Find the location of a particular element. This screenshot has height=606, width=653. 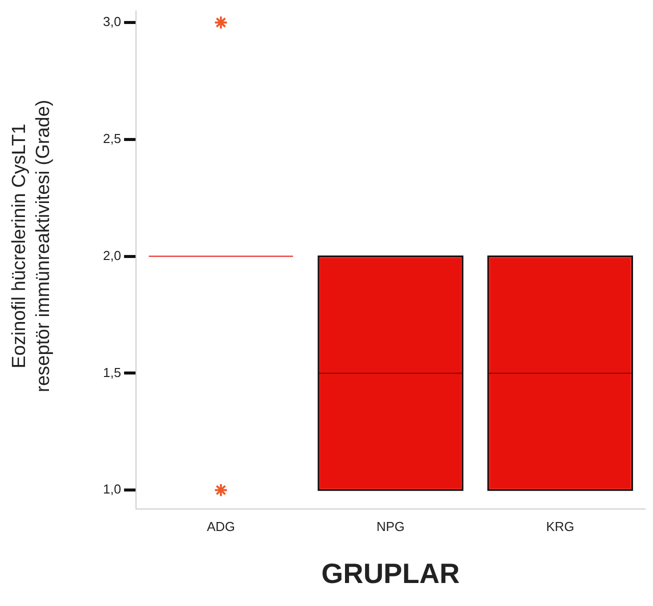

y-tick-label: 2,5 is located at coordinates (112, 138).